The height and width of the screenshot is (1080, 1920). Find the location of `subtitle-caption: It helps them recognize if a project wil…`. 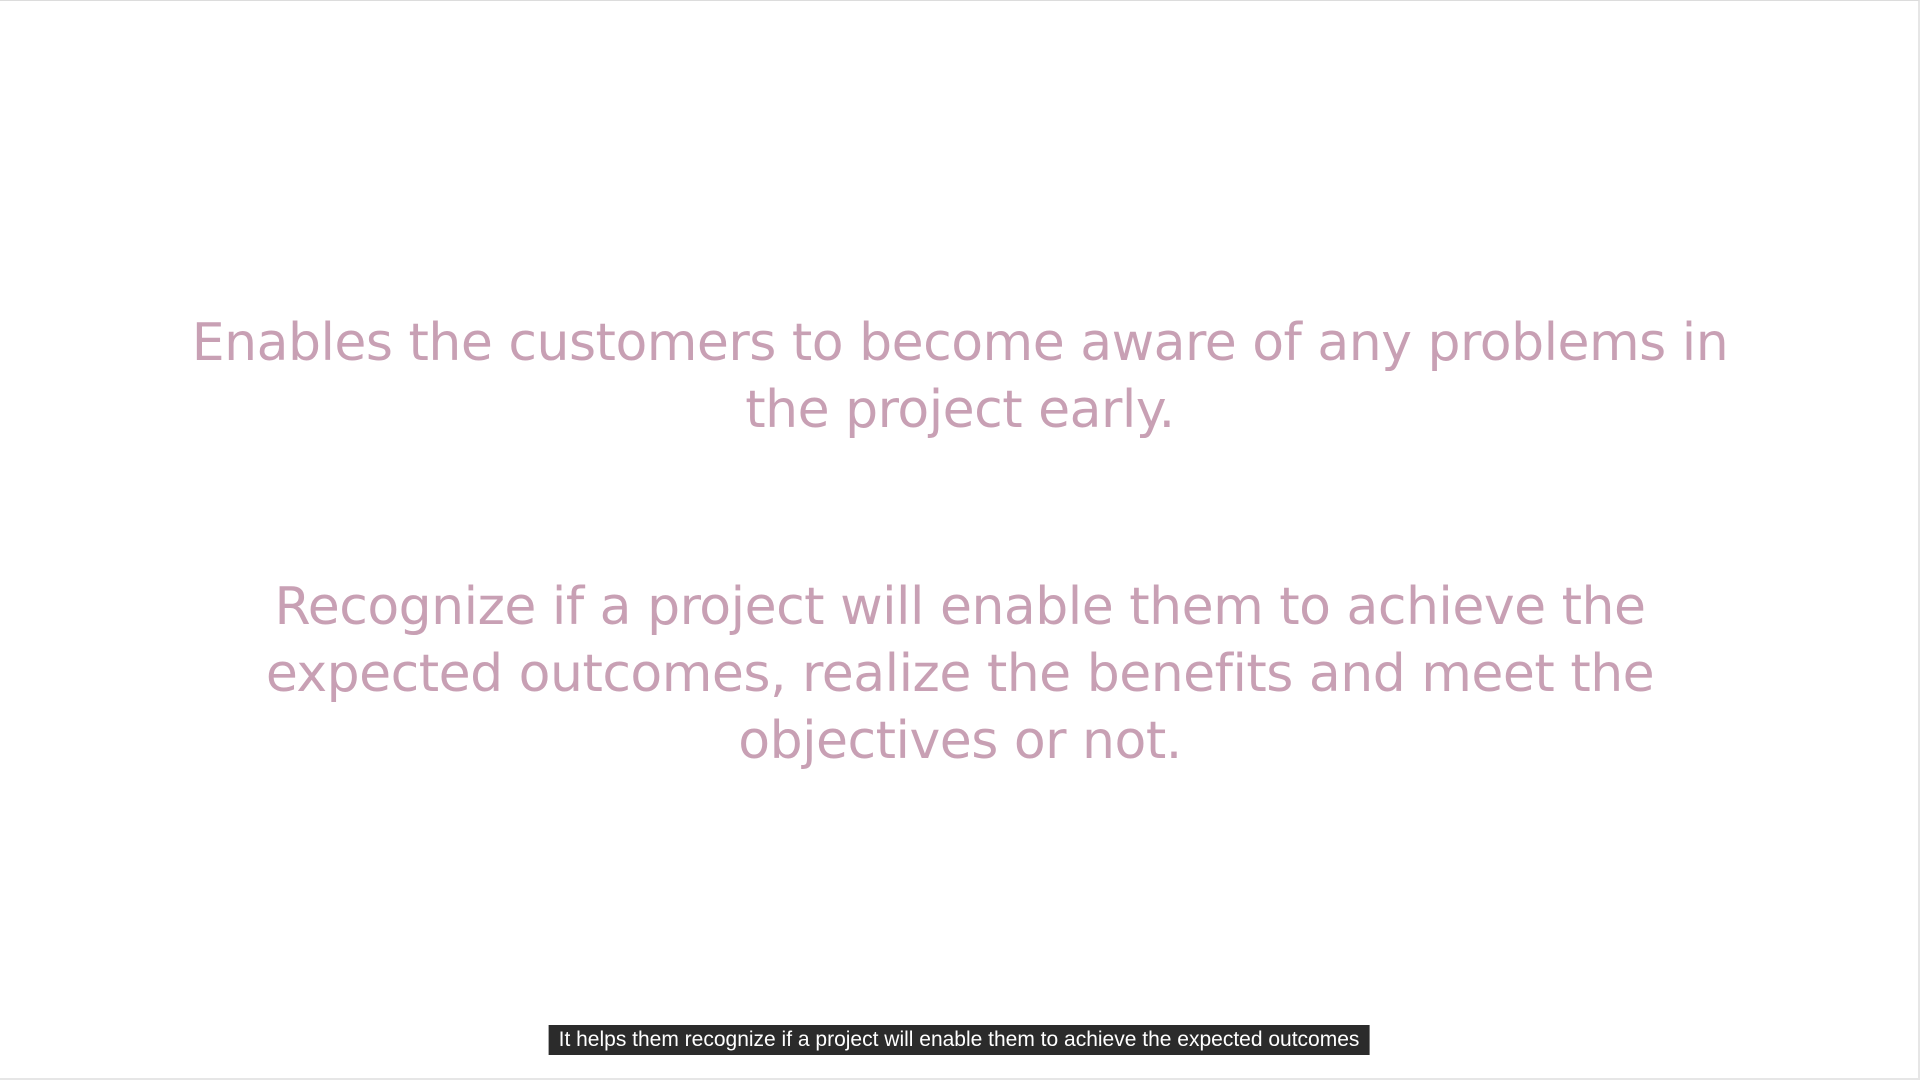

subtitle-caption: It helps them recognize if a project wil… is located at coordinates (959, 1040).